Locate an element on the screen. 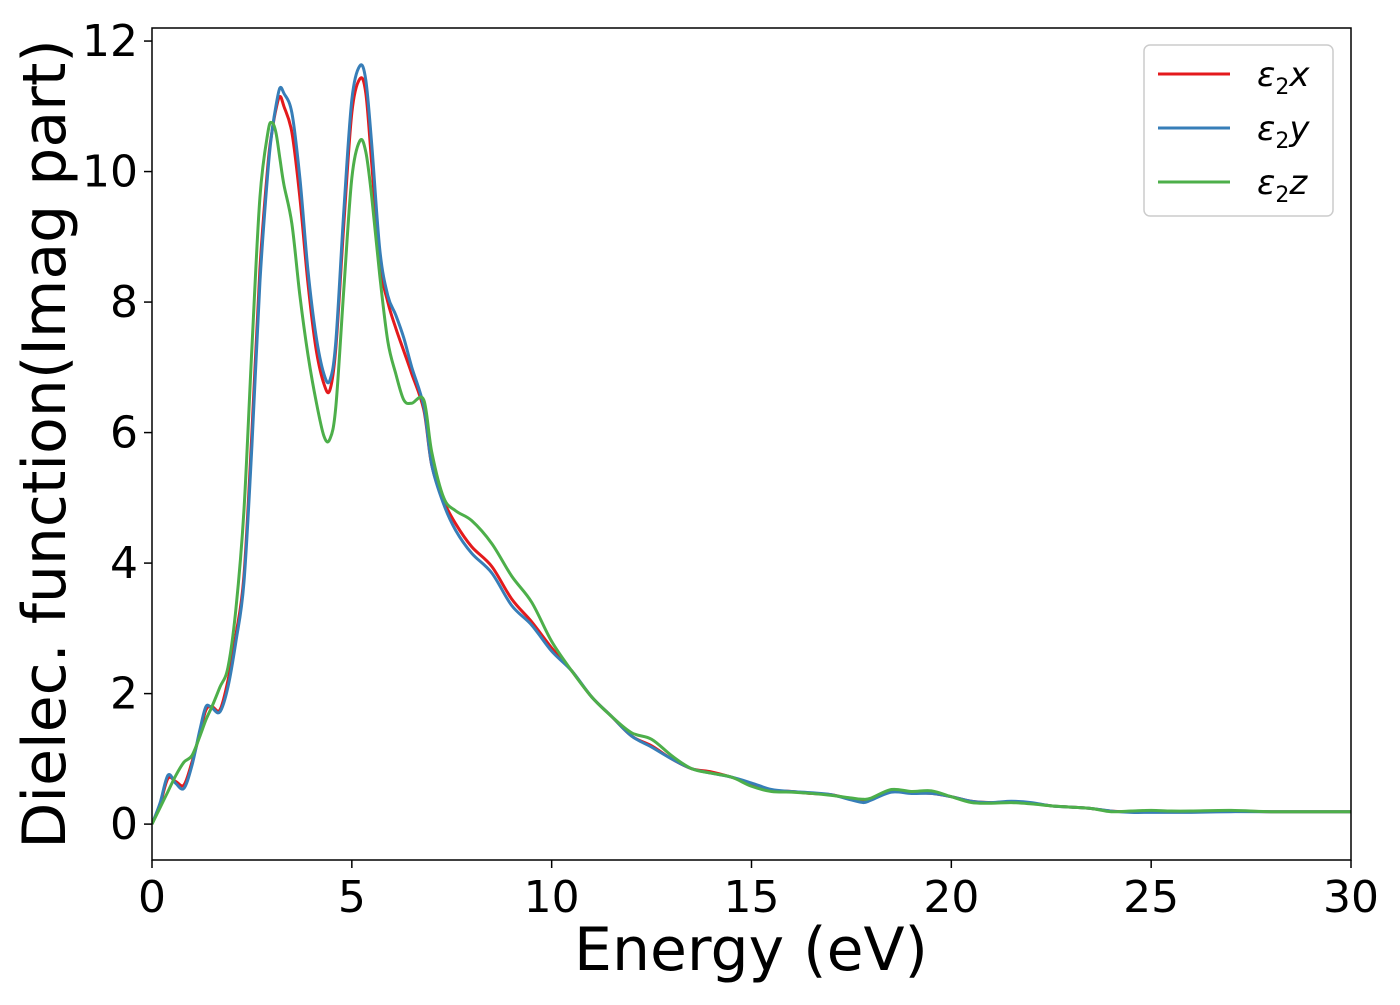  x-tick-label: 15 is located at coordinates (752, 897).